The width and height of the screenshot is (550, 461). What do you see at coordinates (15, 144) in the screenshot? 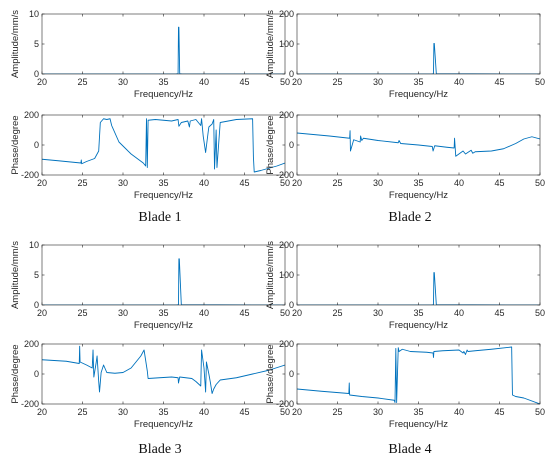
I see `y-axis-label-b1-phase: Phase/degree` at bounding box center [15, 144].